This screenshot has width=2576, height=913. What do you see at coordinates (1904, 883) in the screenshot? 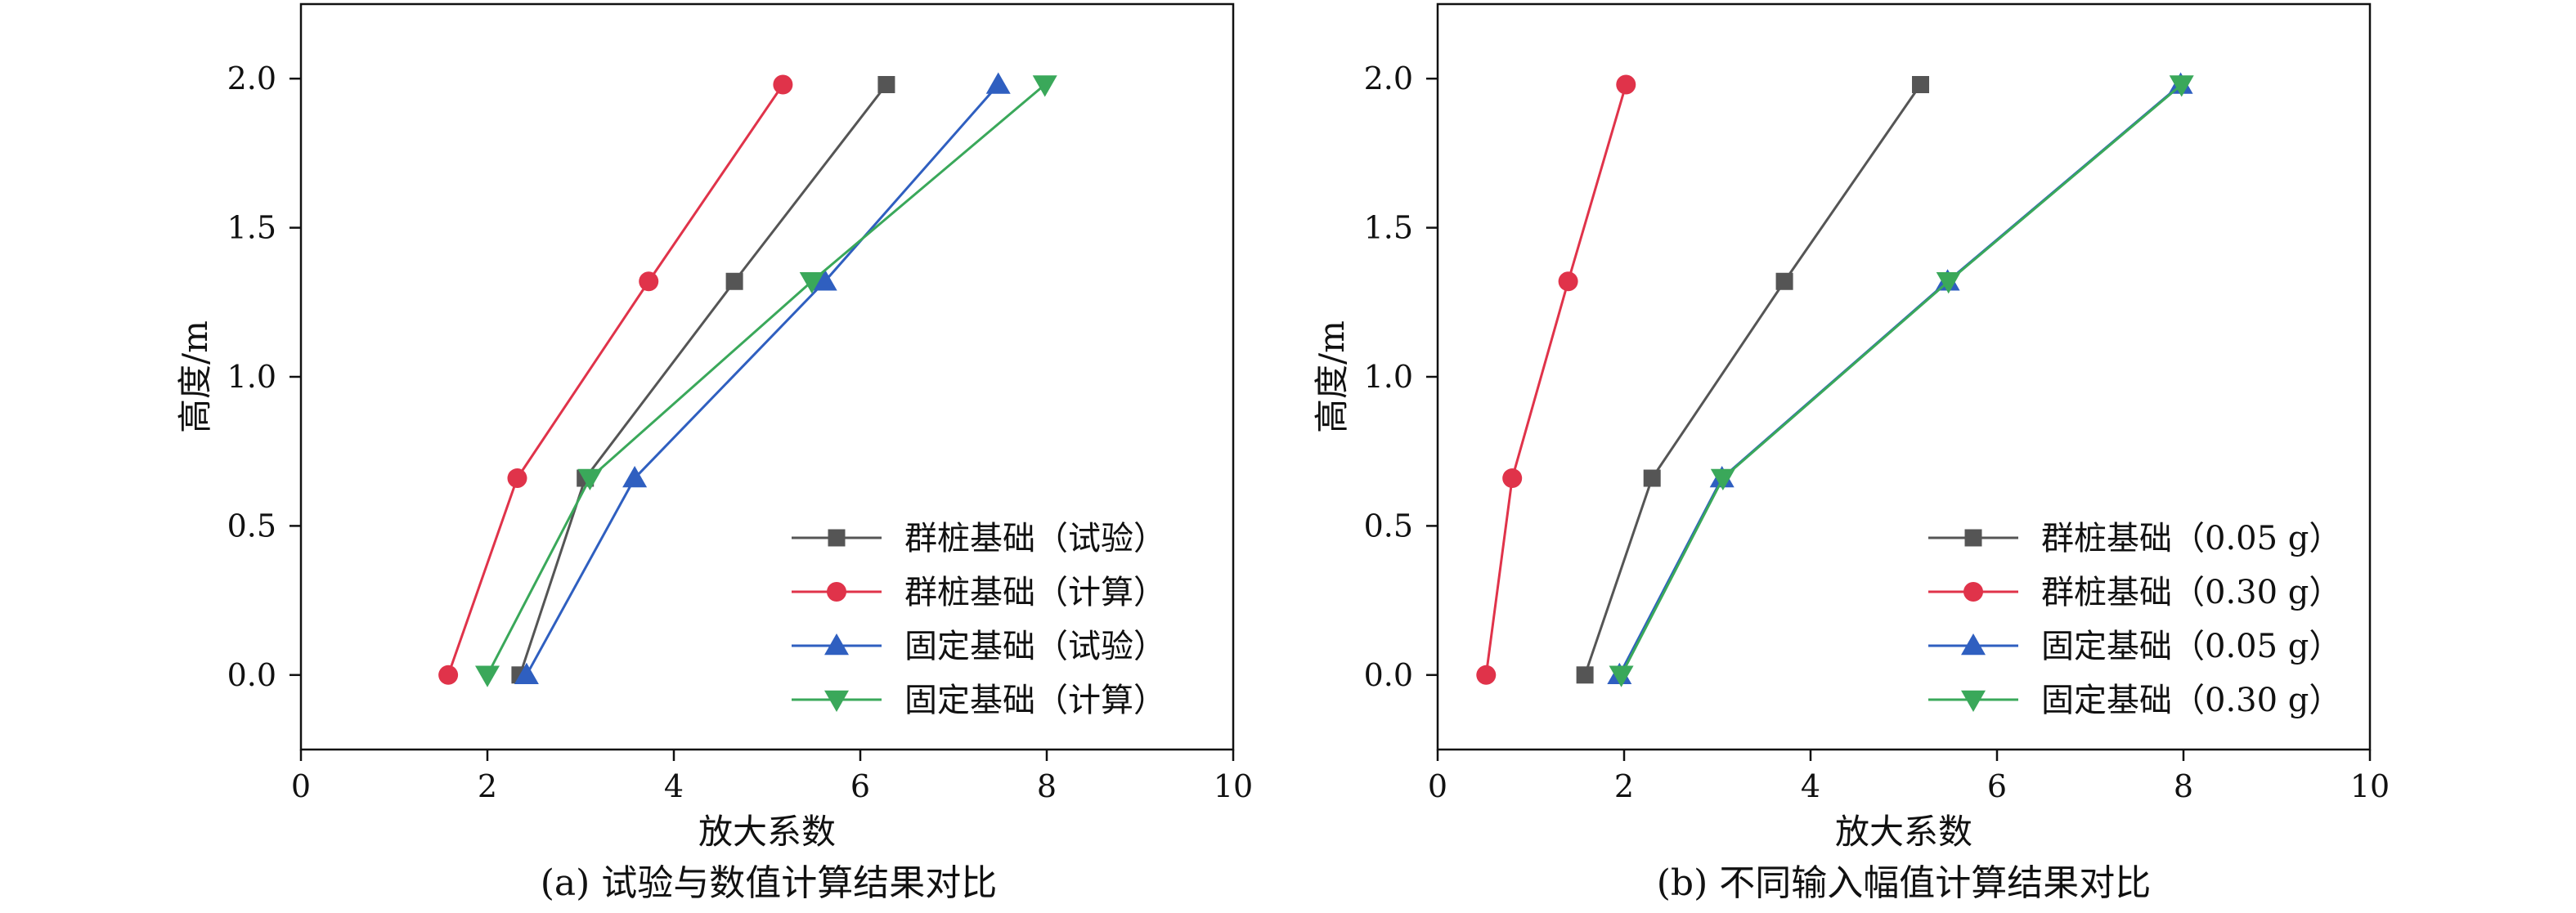
I see `figure-caption: (b) 不同输入幅值计算结果对比` at bounding box center [1904, 883].